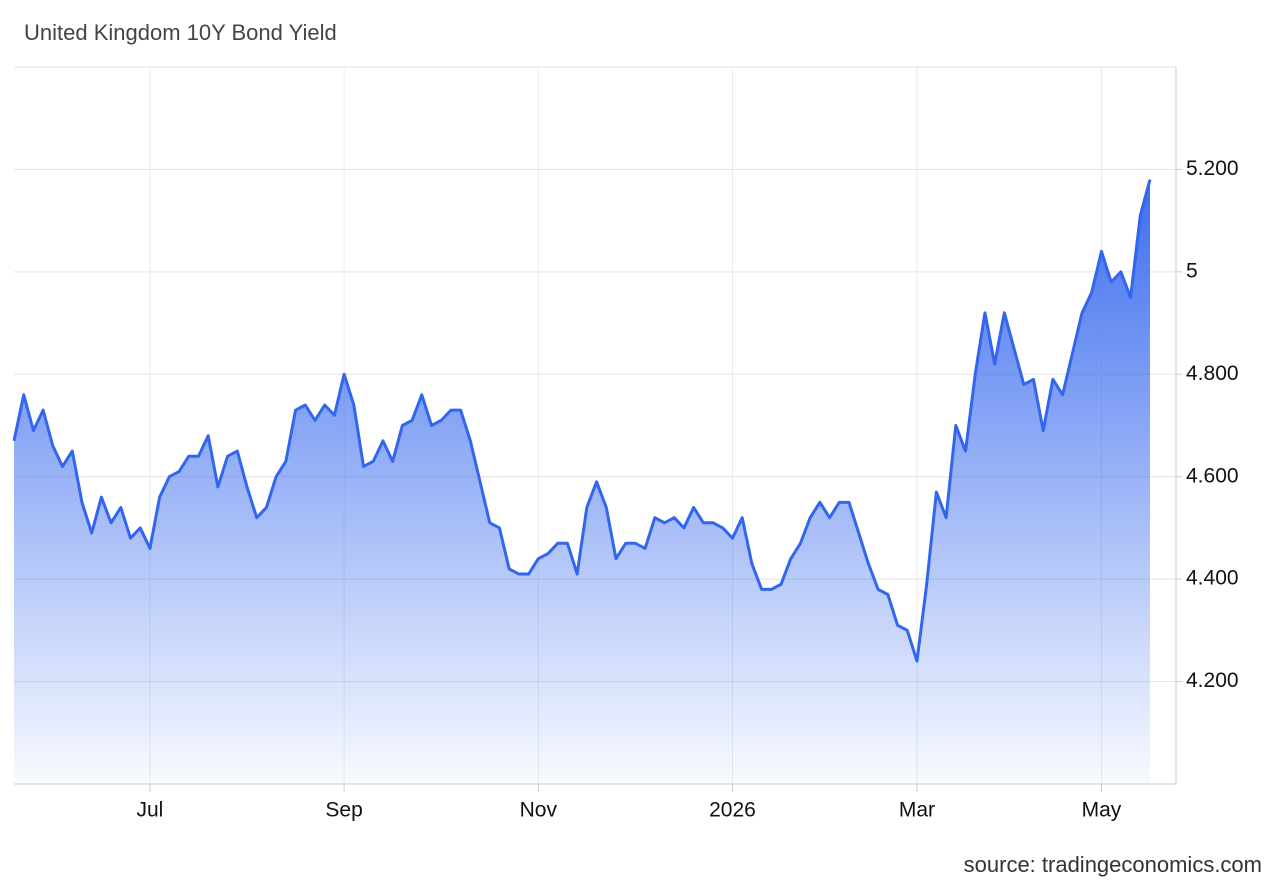 Image resolution: width=1280 pixels, height=887 pixels. What do you see at coordinates (150, 810) in the screenshot?
I see `x-tick-label: Jul` at bounding box center [150, 810].